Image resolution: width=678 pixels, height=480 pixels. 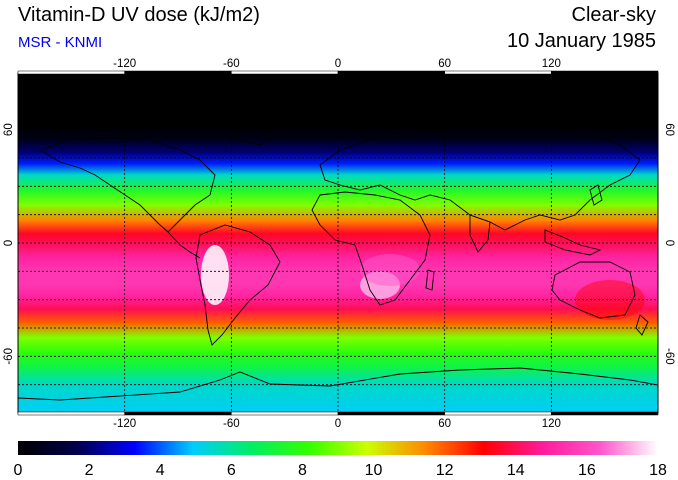 What do you see at coordinates (581, 41) in the screenshot?
I see `date-label: 10 January 1985` at bounding box center [581, 41].